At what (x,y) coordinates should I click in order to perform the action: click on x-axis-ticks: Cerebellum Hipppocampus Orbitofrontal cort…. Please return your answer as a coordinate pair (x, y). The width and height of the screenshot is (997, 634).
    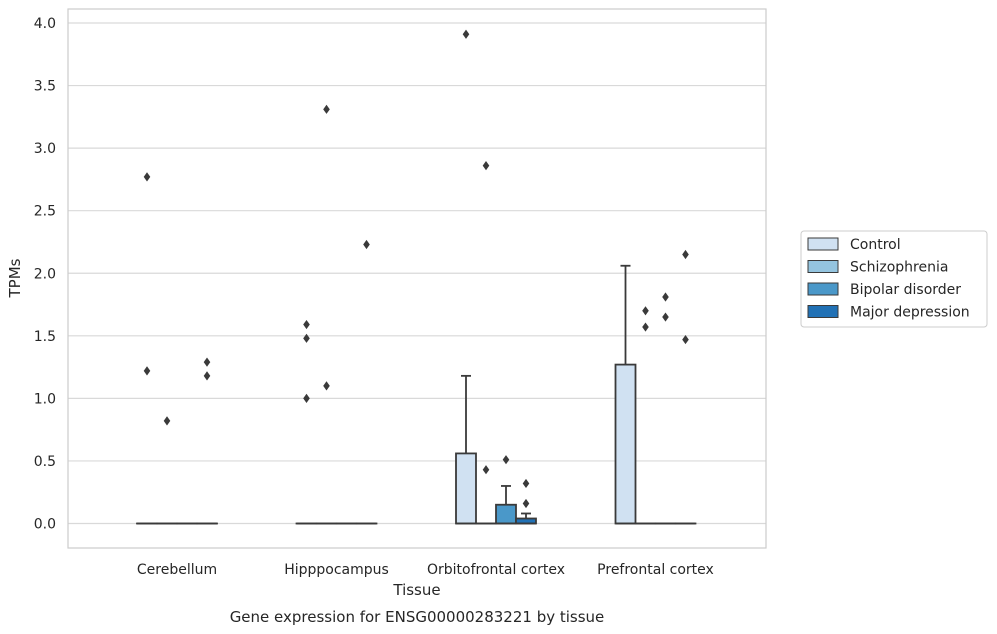
    Looking at the image, I should click on (425, 570).